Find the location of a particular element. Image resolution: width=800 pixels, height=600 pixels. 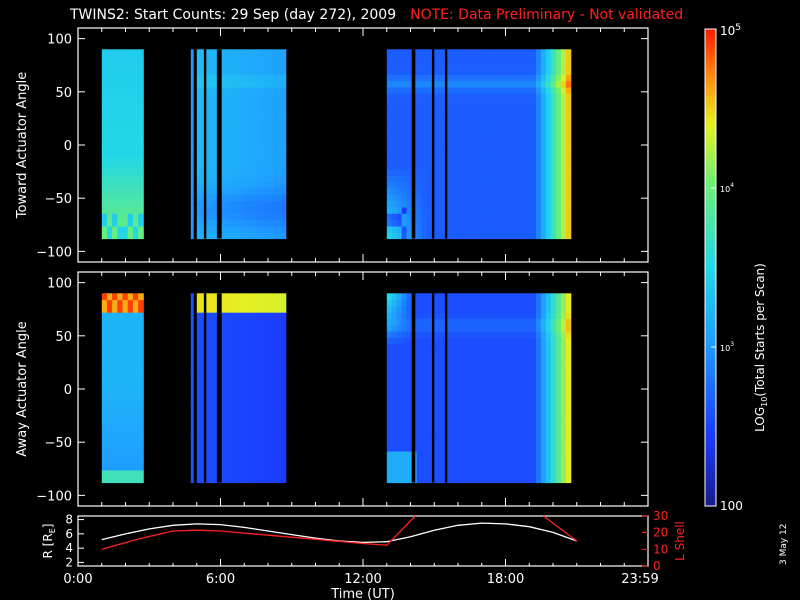

l-shell-axis-label: L Shell is located at coordinates (680, 541).